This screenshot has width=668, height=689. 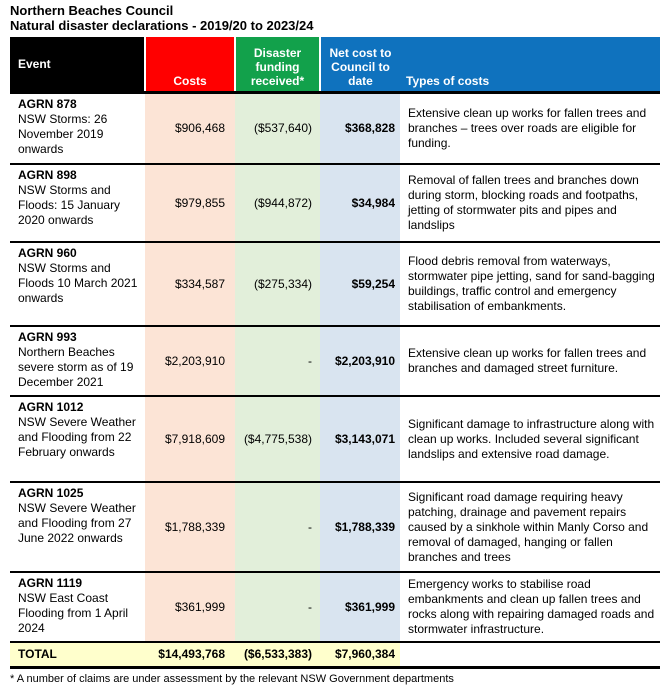 What do you see at coordinates (277, 203) in the screenshot?
I see `funding-cell: ($944,872)` at bounding box center [277, 203].